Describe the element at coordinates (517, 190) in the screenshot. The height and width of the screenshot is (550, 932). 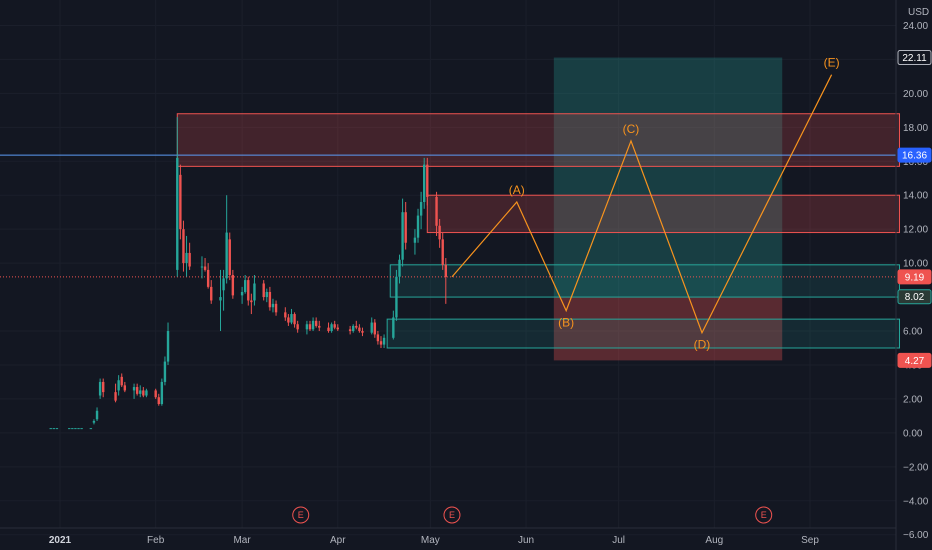
I see `wave-label: (A)` at that location.